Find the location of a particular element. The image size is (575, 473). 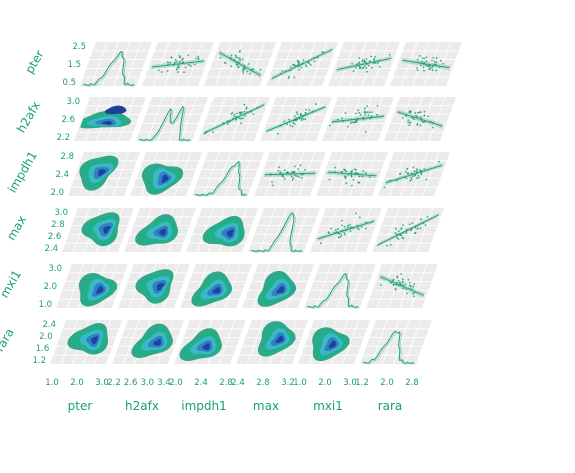

panel-max-mxi1 is located at coordinates (346, 230).